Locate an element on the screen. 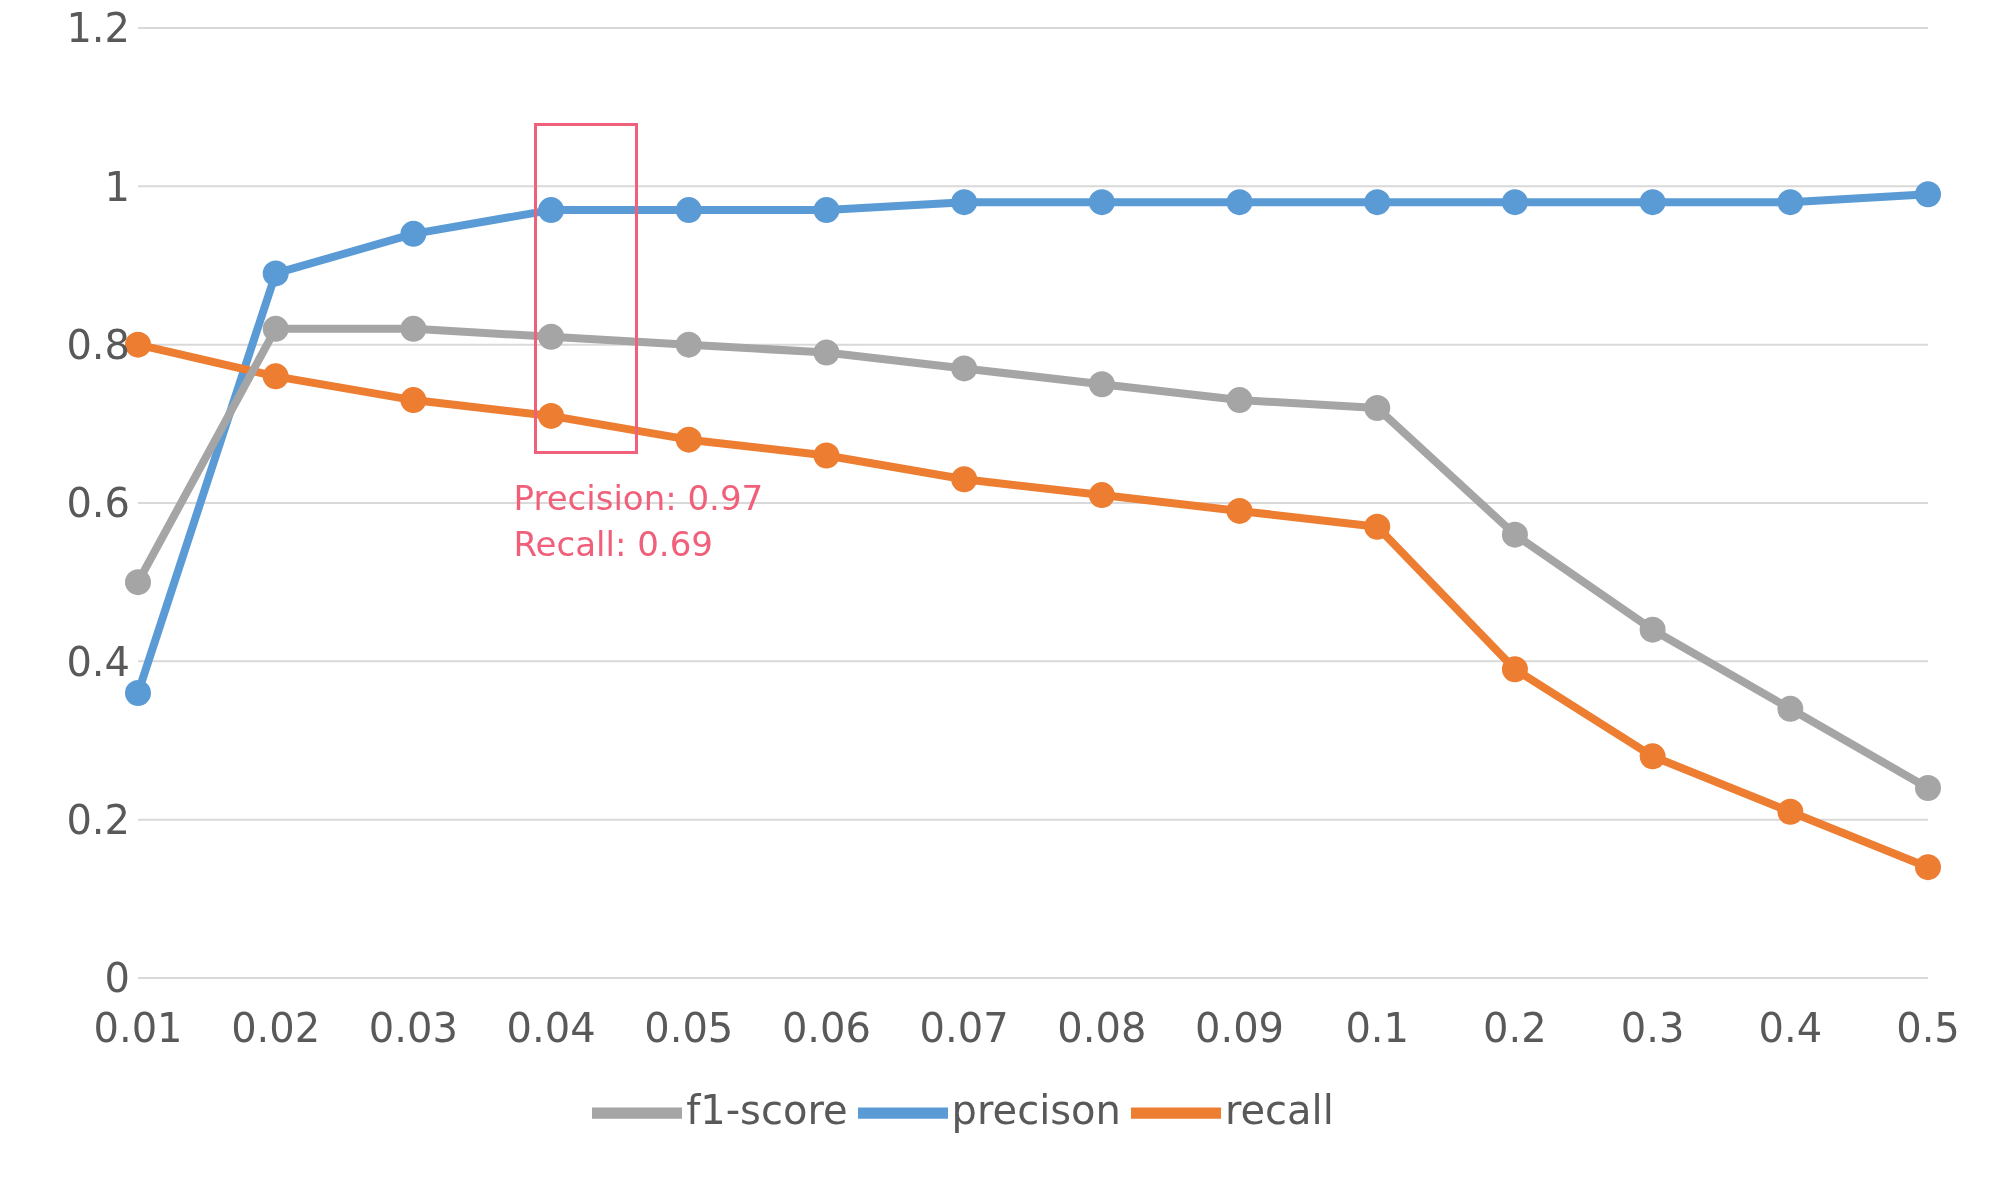 This screenshot has height=1193, width=1999. x-tick-label: 0.08 is located at coordinates (1102, 1028).